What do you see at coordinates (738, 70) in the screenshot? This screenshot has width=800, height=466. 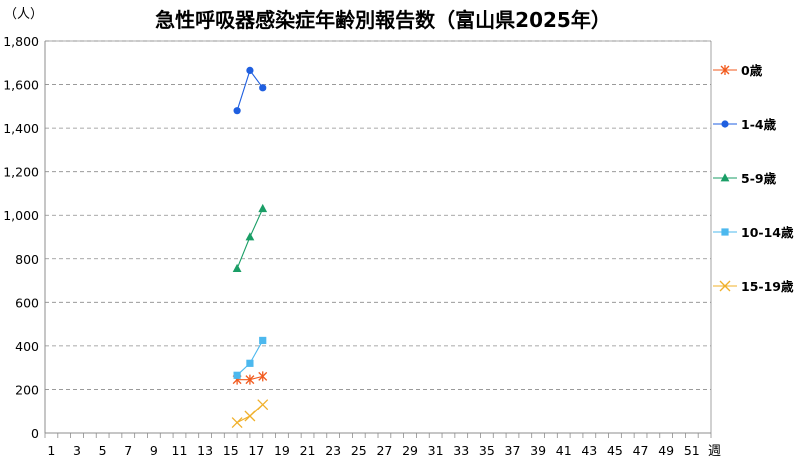 I see `legend-item: 0歳` at bounding box center [738, 70].